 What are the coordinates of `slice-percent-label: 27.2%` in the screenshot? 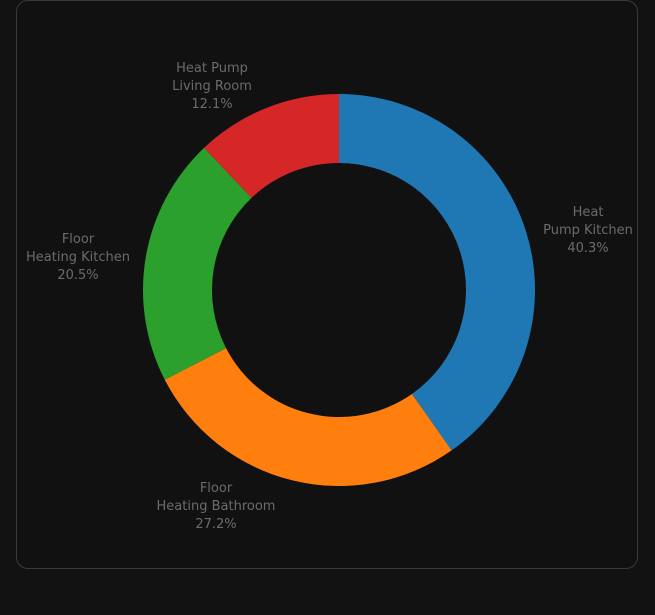 It's located at (215, 524).